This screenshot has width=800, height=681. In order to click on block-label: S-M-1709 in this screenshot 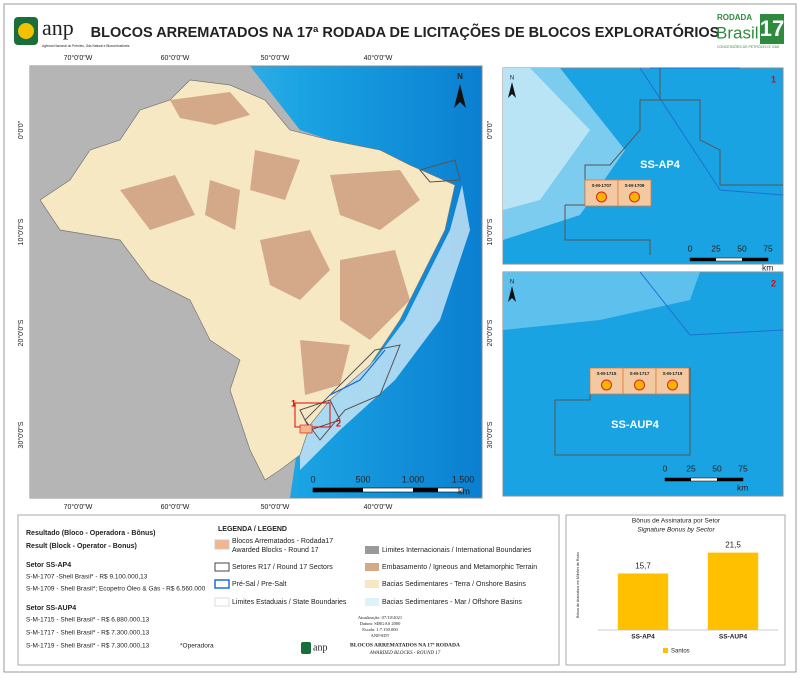, I will do `click(635, 185)`.